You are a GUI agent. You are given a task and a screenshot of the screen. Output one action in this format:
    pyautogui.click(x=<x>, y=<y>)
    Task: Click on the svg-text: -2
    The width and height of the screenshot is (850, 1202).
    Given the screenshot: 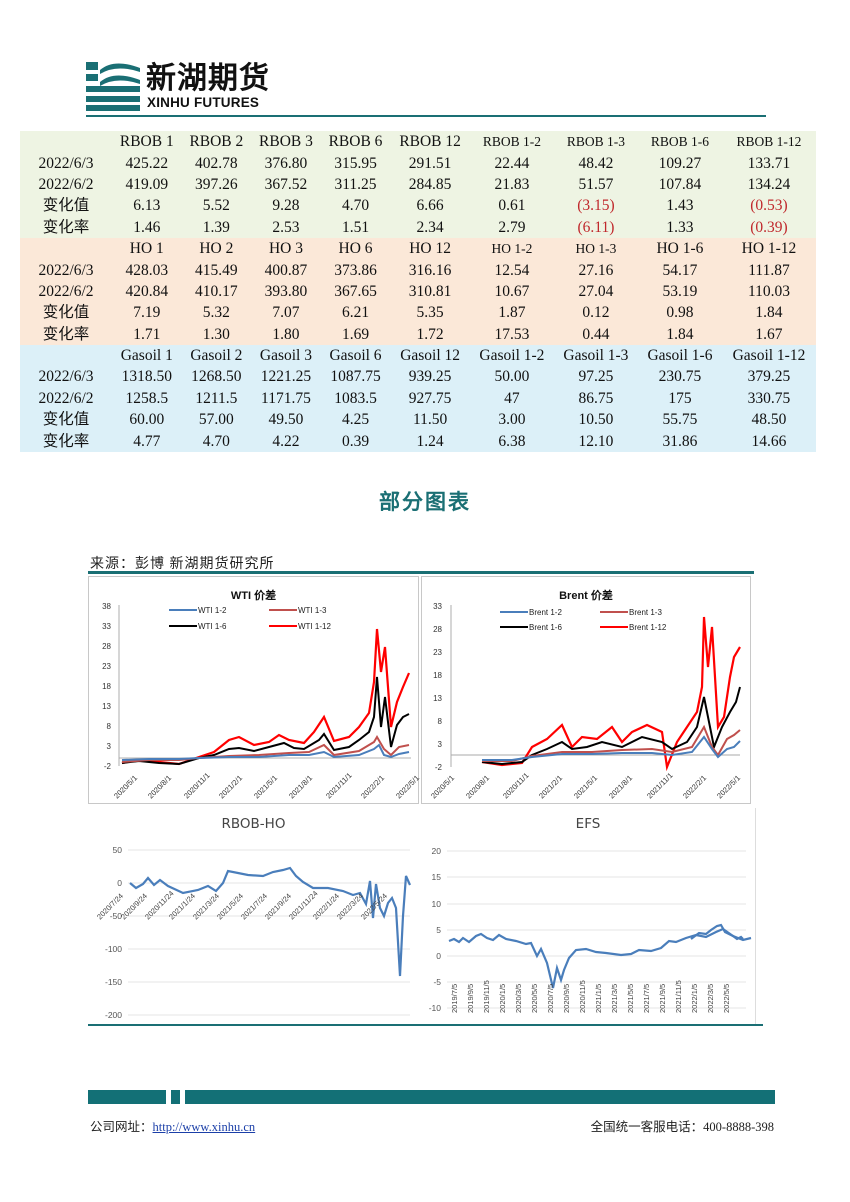 What is the action you would take?
    pyautogui.click(x=108, y=766)
    